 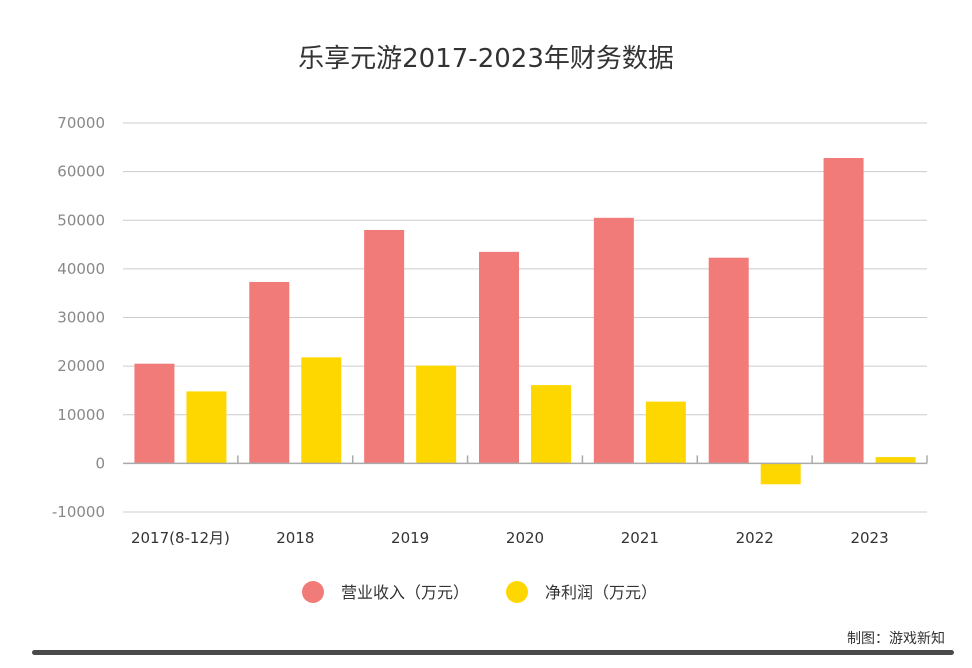 What do you see at coordinates (896, 638) in the screenshot?
I see `chart-credit: 制图：游戏新知` at bounding box center [896, 638].